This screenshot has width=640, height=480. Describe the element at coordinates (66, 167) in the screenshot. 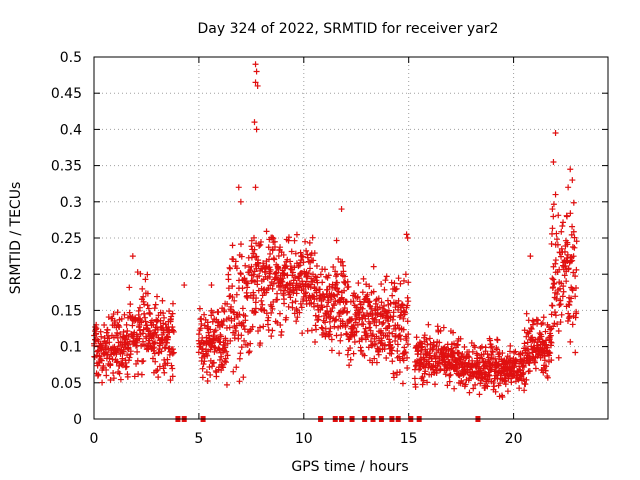

I see `y-tick-label: 0.35` at that location.